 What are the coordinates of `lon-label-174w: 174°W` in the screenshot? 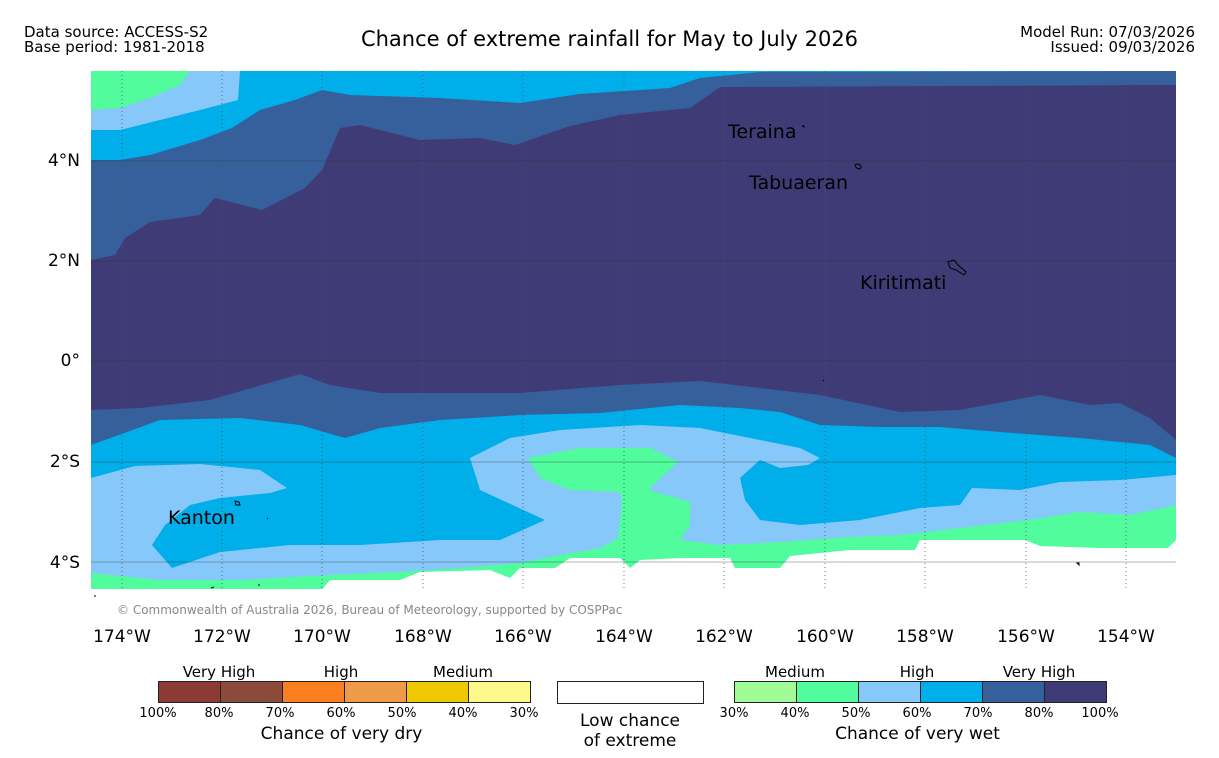 It's located at (122, 637).